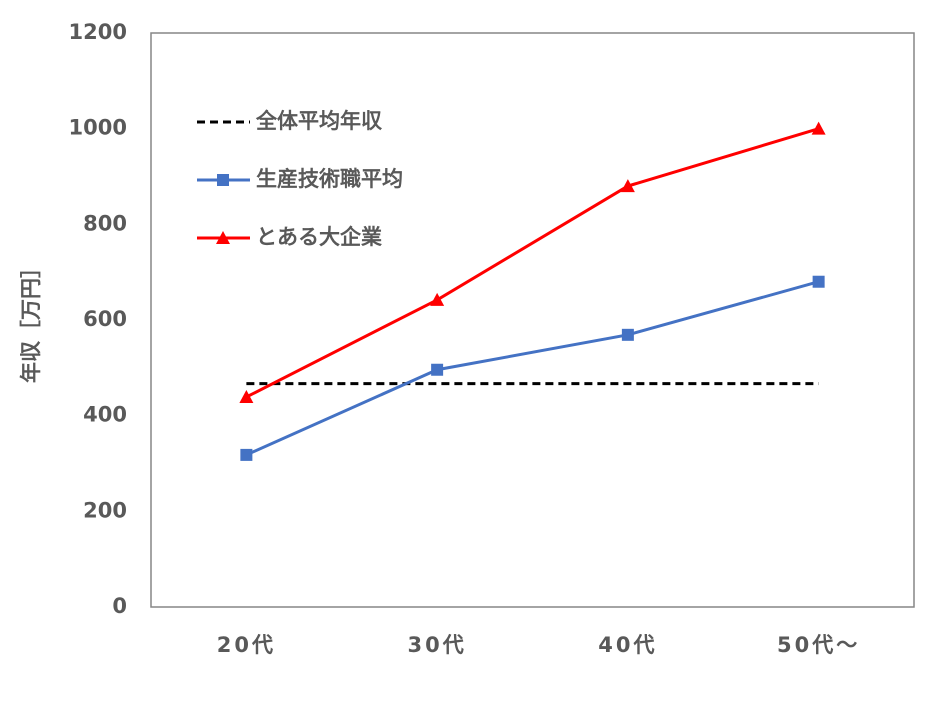  I want to click on y-tick-label: 1200, so click(98, 32).